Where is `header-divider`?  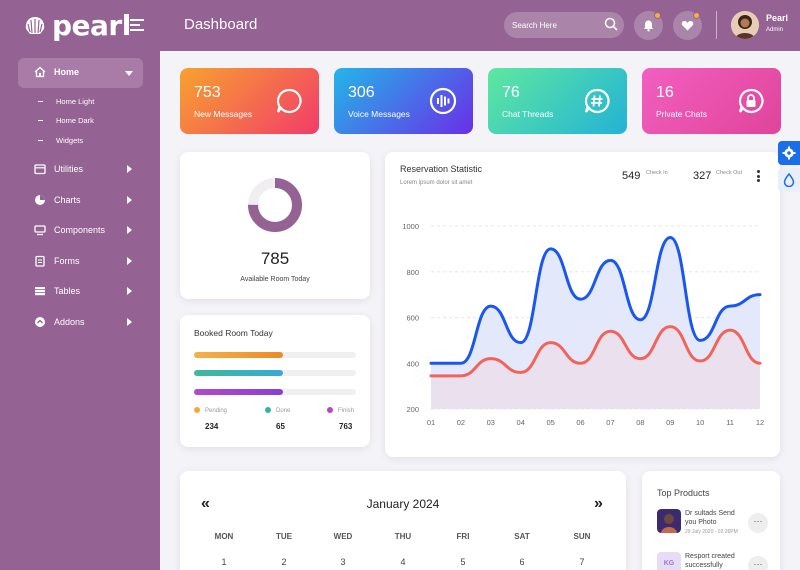 header-divider is located at coordinates (716, 25).